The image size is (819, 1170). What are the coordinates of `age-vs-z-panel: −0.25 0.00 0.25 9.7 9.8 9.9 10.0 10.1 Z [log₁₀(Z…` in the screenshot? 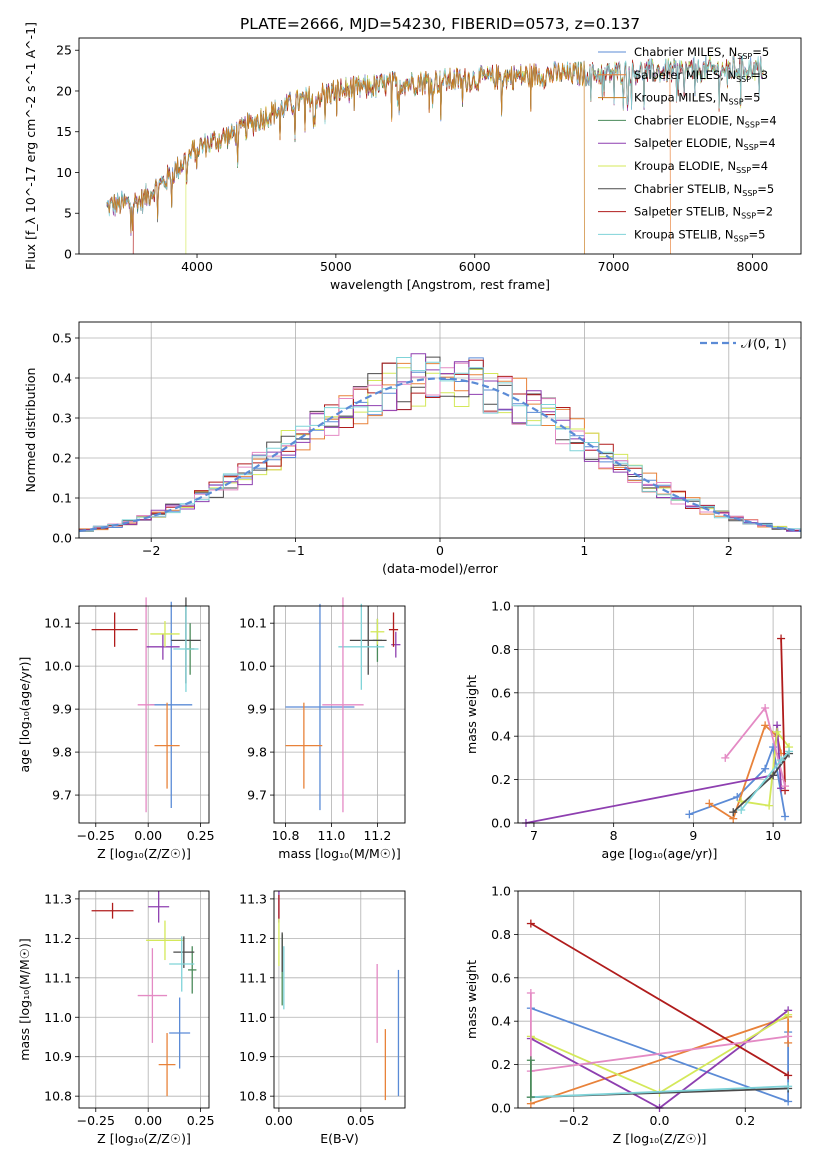 It's located at (116, 729).